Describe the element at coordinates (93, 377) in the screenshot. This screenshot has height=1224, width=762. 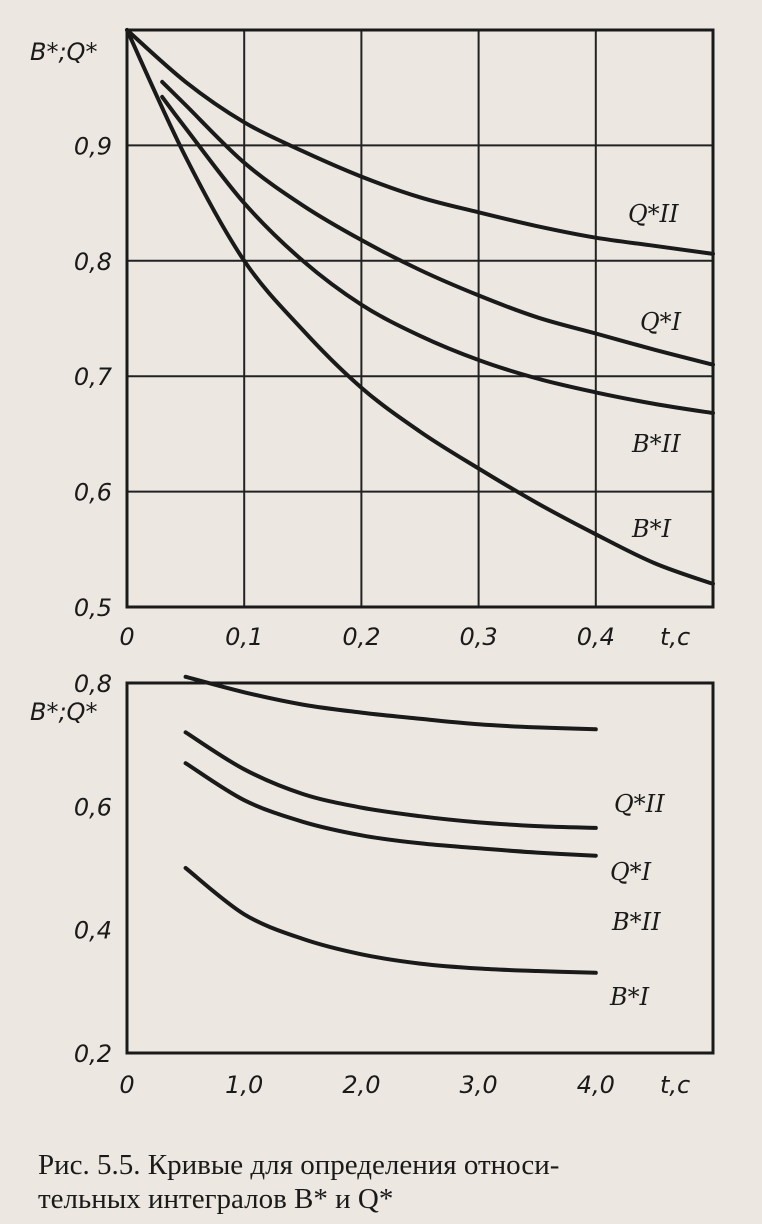
I see `top-y-tick-label: 0,7` at that location.